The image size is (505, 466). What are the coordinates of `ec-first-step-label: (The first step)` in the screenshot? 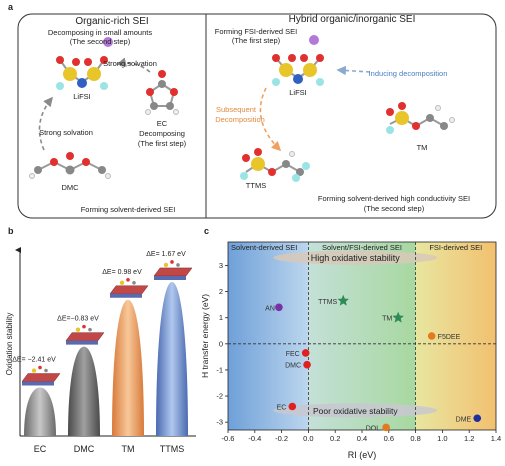 It's located at (162, 143).